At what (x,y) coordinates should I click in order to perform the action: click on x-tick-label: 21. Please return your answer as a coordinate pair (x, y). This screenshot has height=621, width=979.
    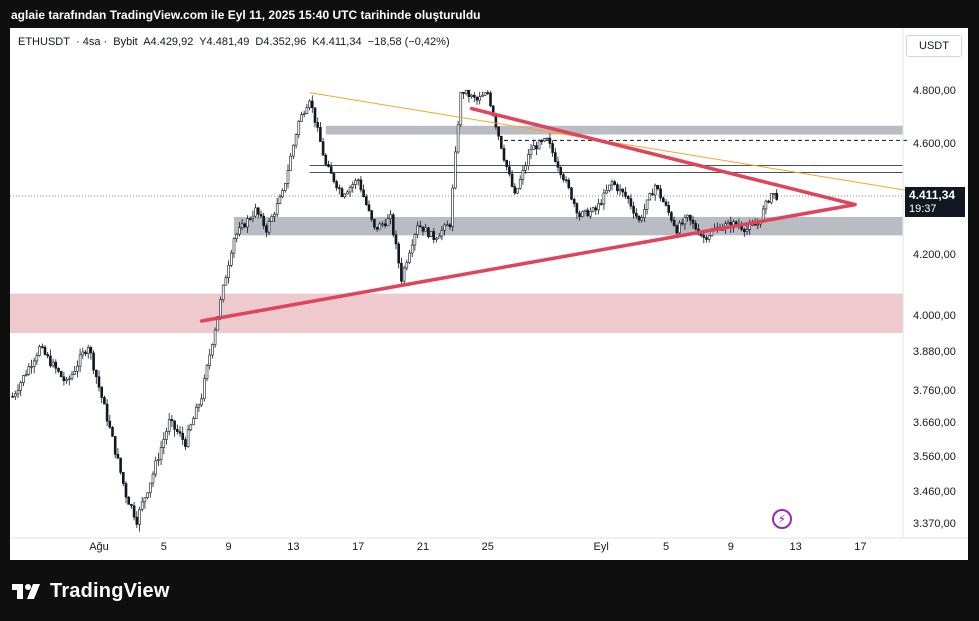
    Looking at the image, I should click on (423, 547).